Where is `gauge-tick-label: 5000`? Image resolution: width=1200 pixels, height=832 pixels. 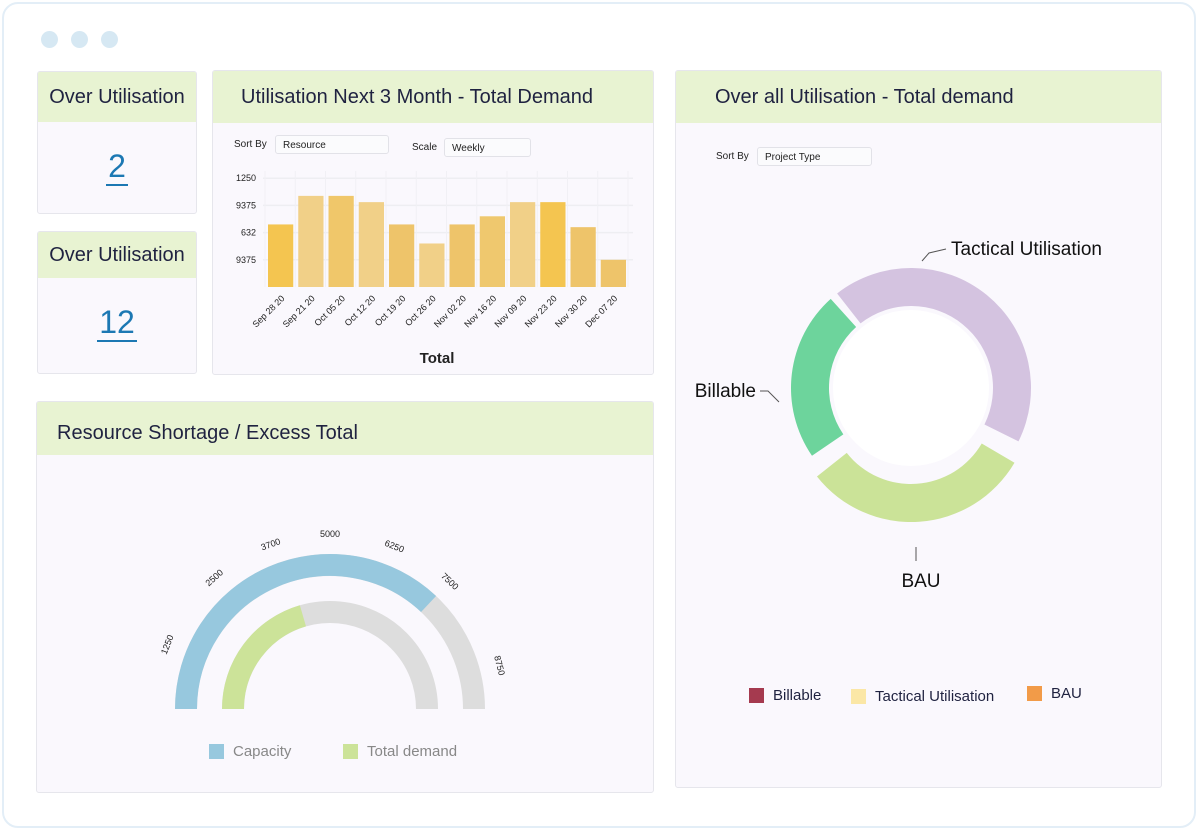 gauge-tick-label: 5000 is located at coordinates (330, 534).